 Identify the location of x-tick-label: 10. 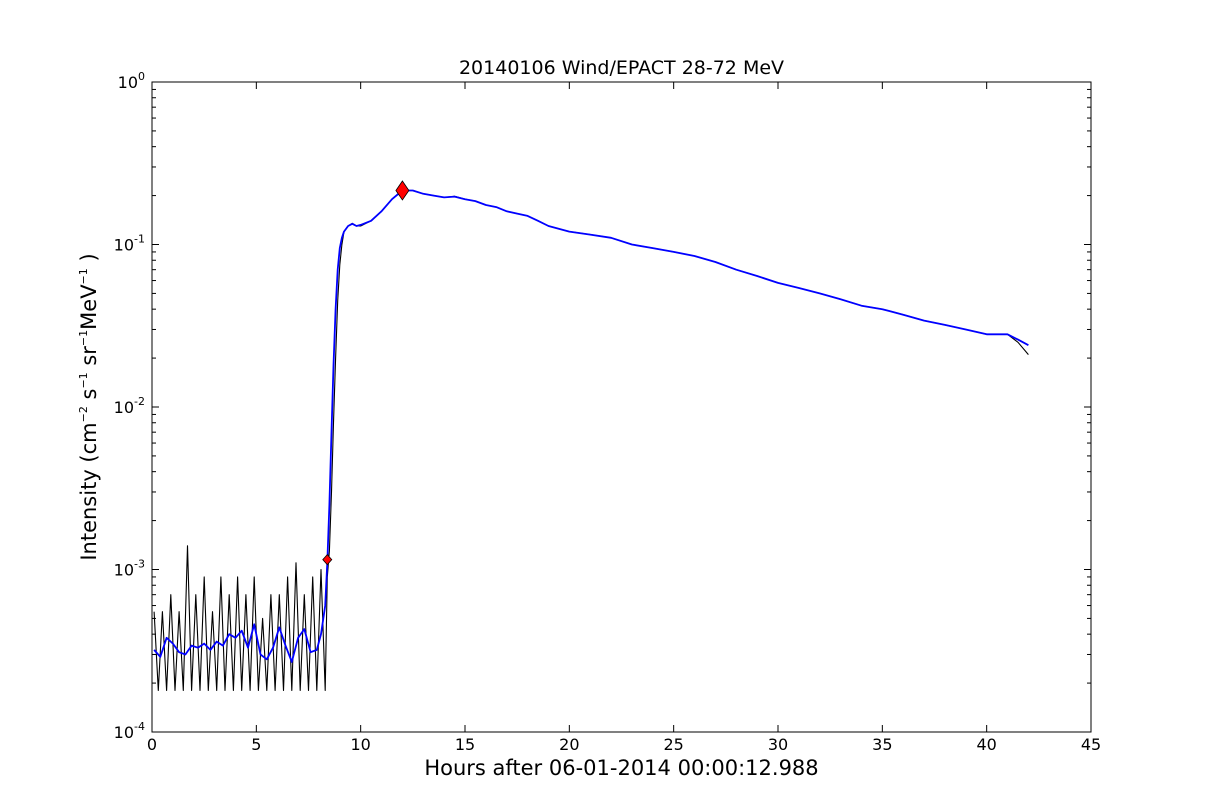
(360, 744).